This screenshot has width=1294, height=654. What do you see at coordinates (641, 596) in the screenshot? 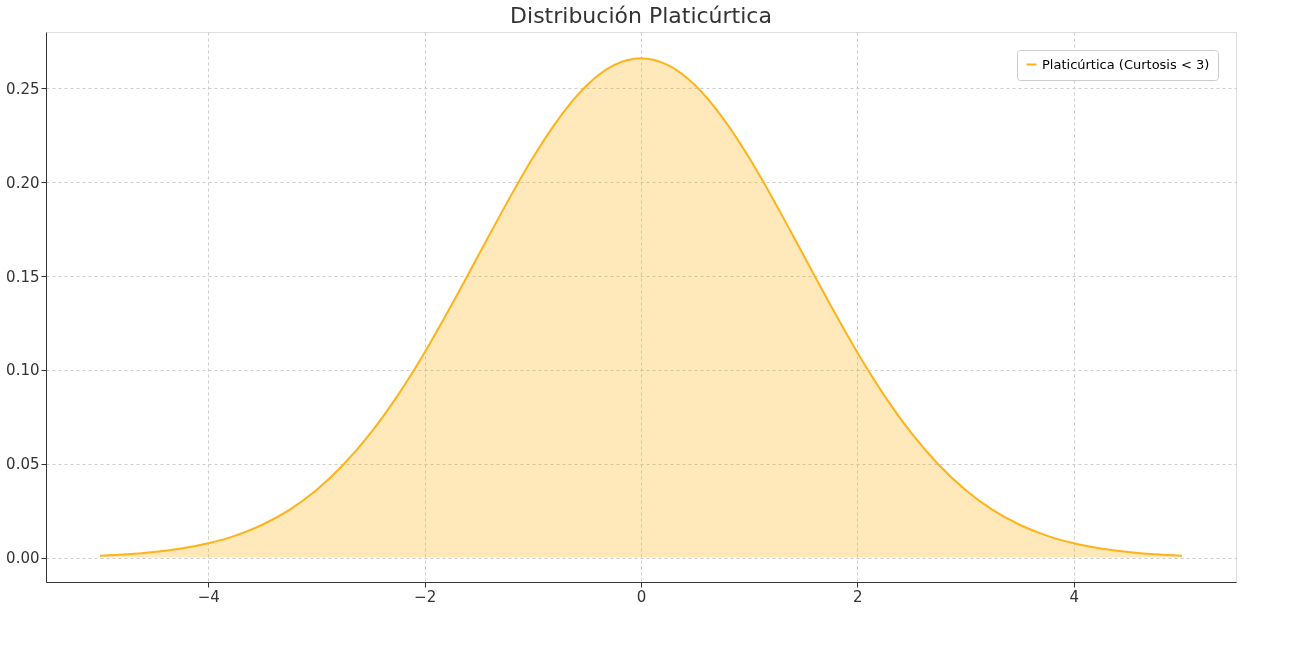
I see `x-tick-label: 0` at bounding box center [641, 596].